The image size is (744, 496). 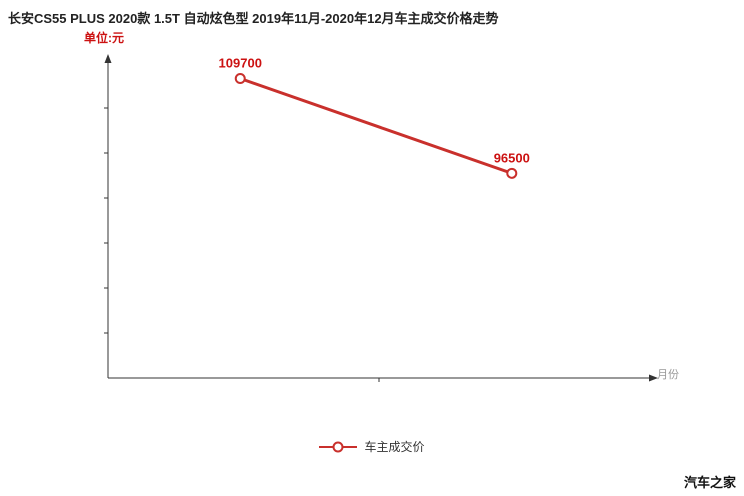 I want to click on legend-point-marker, so click(x=338, y=446).